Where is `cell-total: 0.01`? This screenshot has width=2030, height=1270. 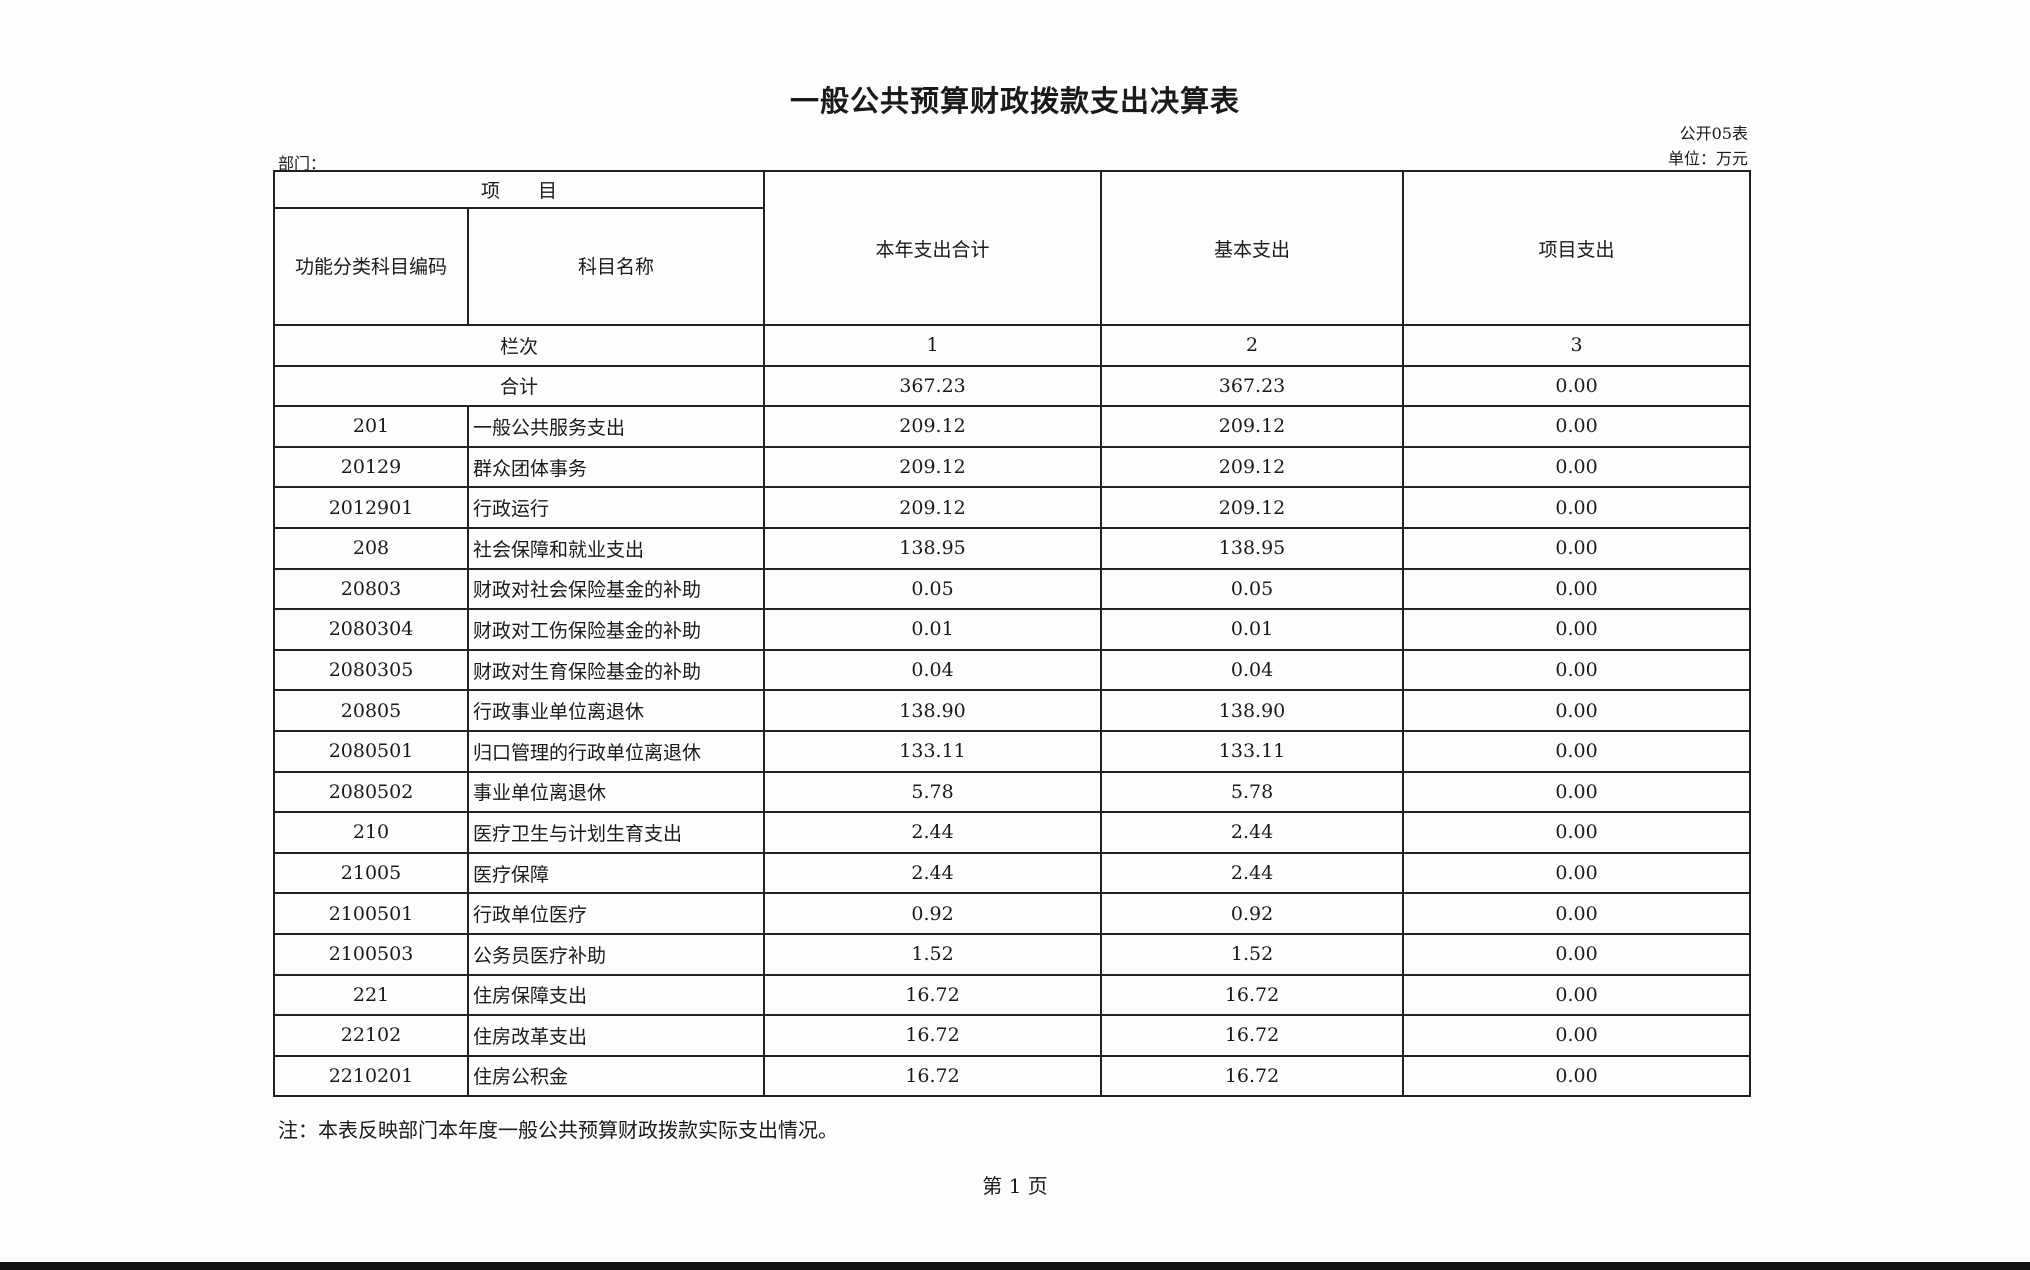 cell-total: 0.01 is located at coordinates (933, 629).